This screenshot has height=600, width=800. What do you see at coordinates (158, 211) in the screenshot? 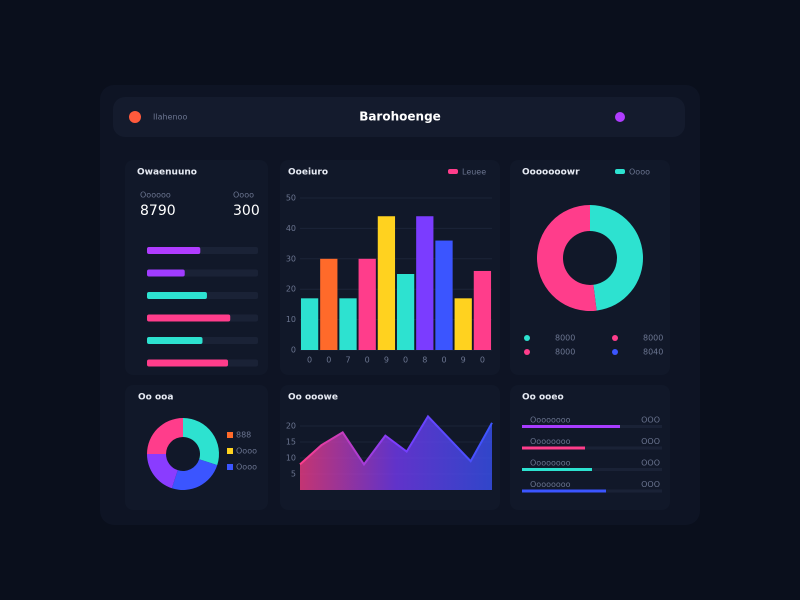
I see `kpi-value: 8790` at bounding box center [158, 211].